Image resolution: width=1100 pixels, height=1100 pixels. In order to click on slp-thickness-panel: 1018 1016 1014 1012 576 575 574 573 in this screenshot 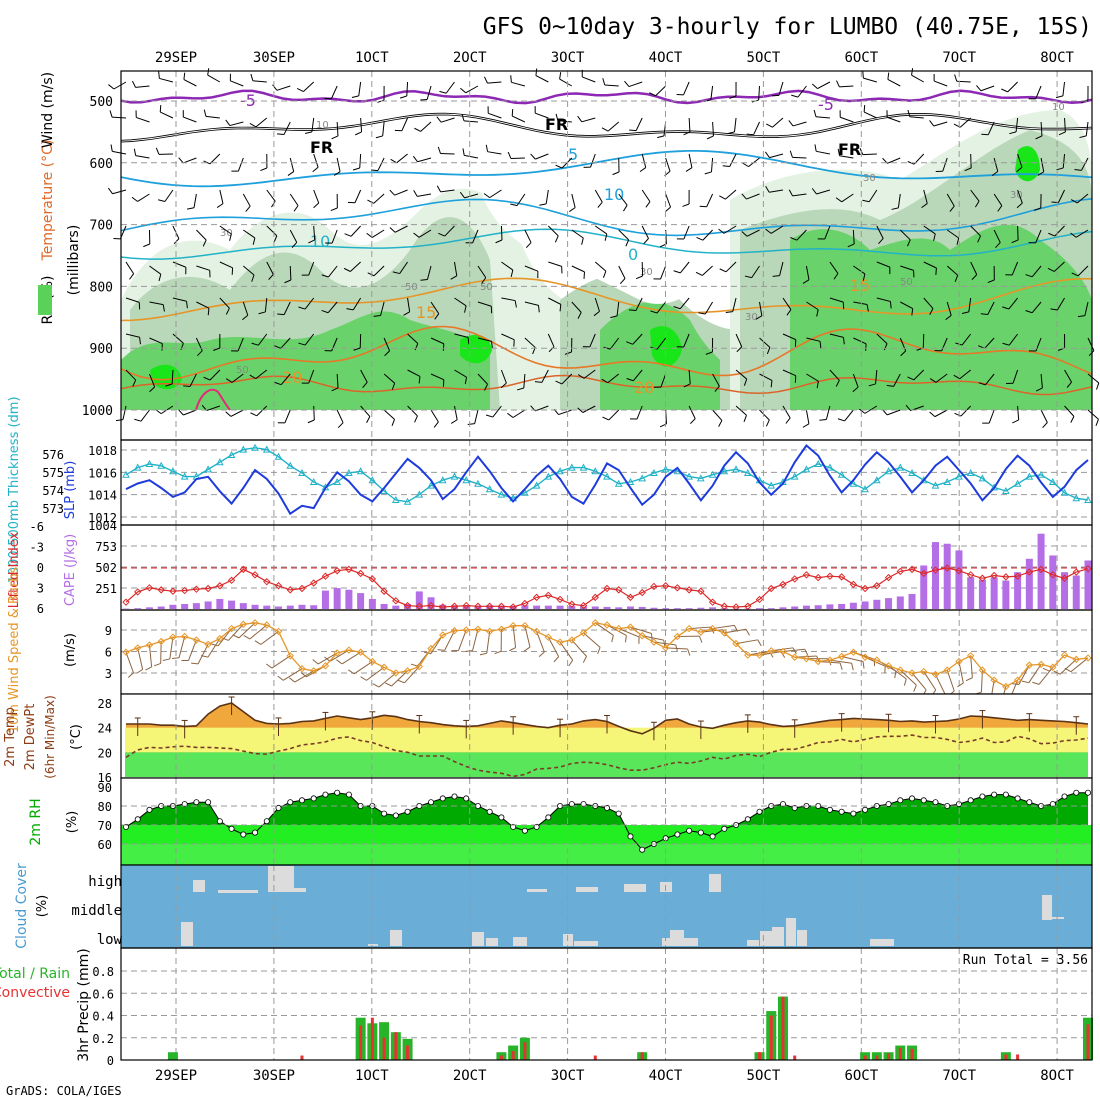, I will do `click(567, 482)`.